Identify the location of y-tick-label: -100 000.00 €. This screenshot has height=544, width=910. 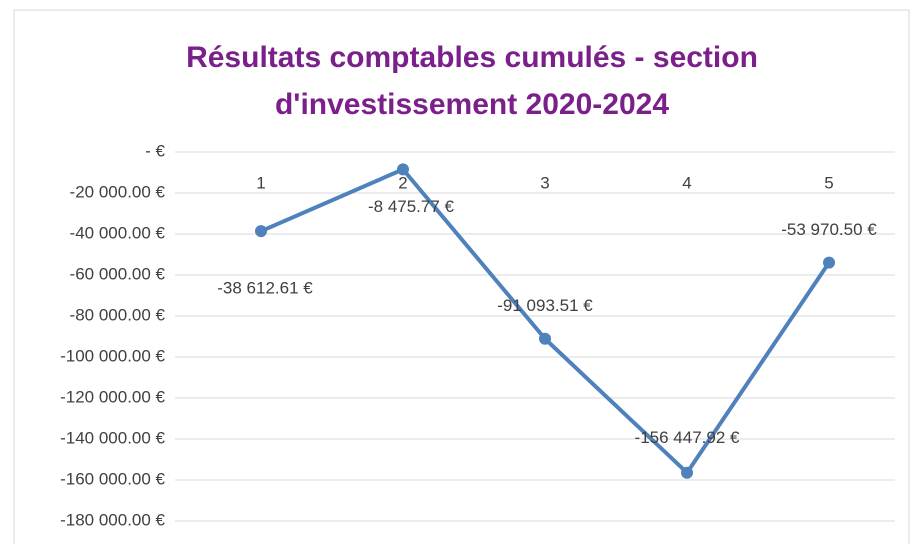
(112, 355).